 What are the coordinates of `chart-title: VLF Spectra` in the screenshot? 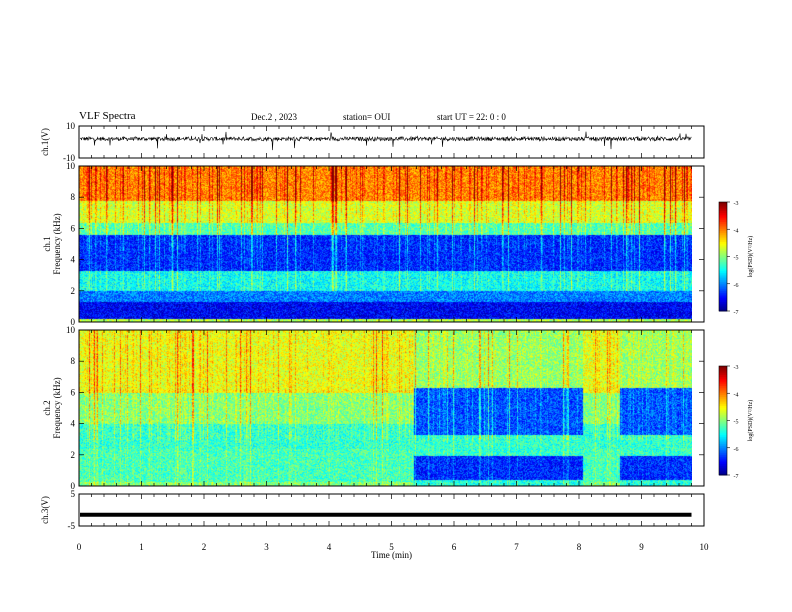 It's located at (107, 116).